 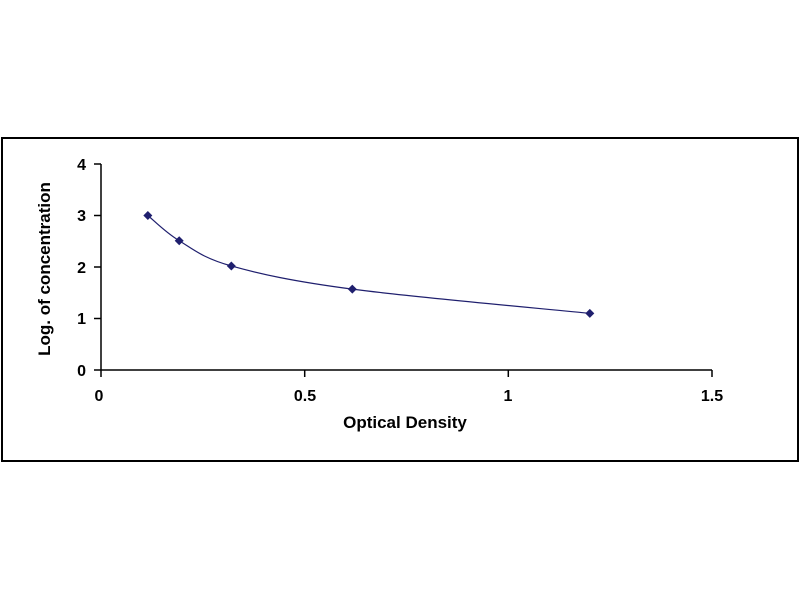 I want to click on x-tick-label: 1, so click(x=508, y=396).